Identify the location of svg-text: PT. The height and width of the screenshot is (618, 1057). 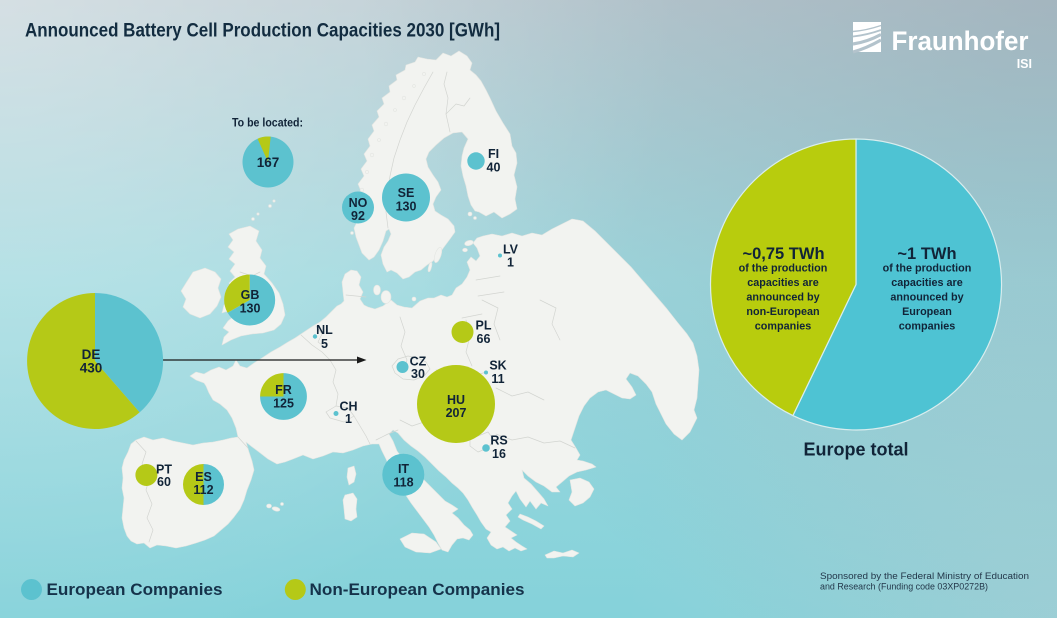
(164, 470).